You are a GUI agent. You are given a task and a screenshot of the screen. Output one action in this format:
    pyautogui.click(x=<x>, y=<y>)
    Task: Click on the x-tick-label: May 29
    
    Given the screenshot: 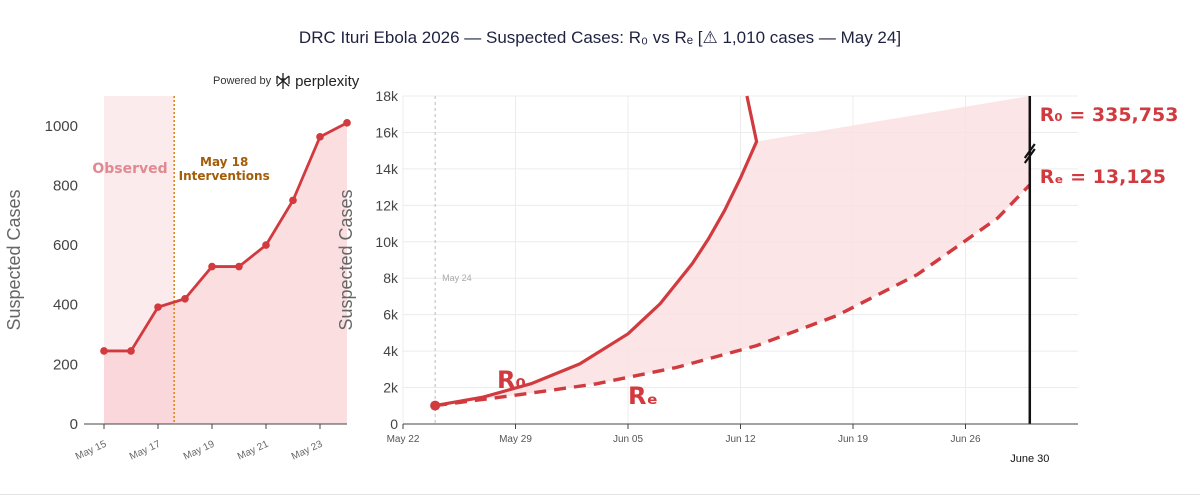 What is the action you would take?
    pyautogui.click(x=515, y=439)
    